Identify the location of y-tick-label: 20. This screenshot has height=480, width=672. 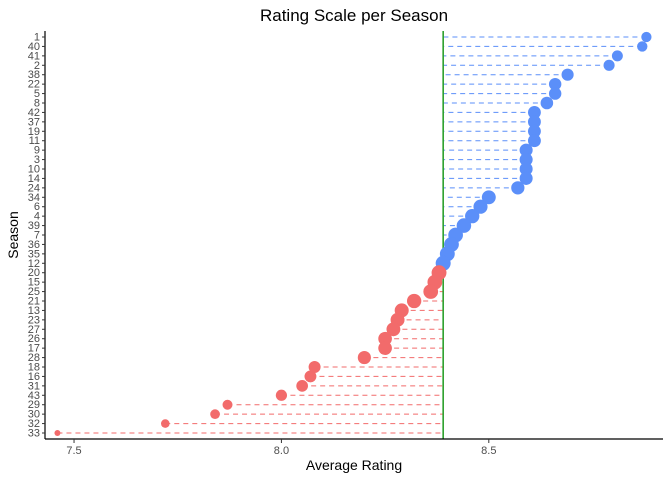
(34, 273).